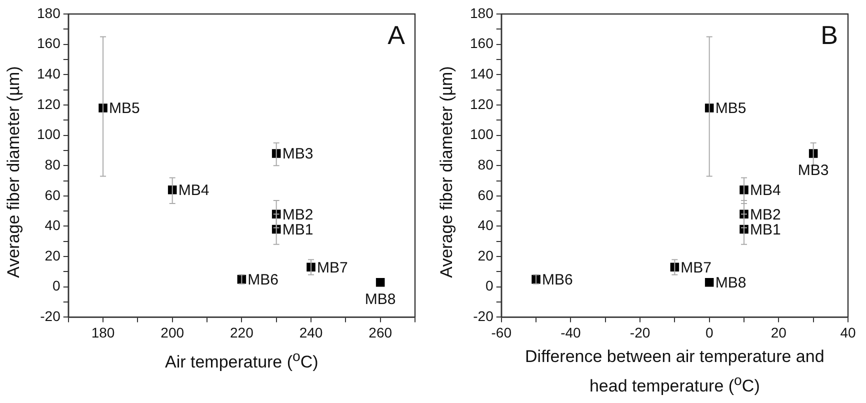 The height and width of the screenshot is (403, 866). What do you see at coordinates (501, 332) in the screenshot?
I see `x-tick-label: -60` at bounding box center [501, 332].